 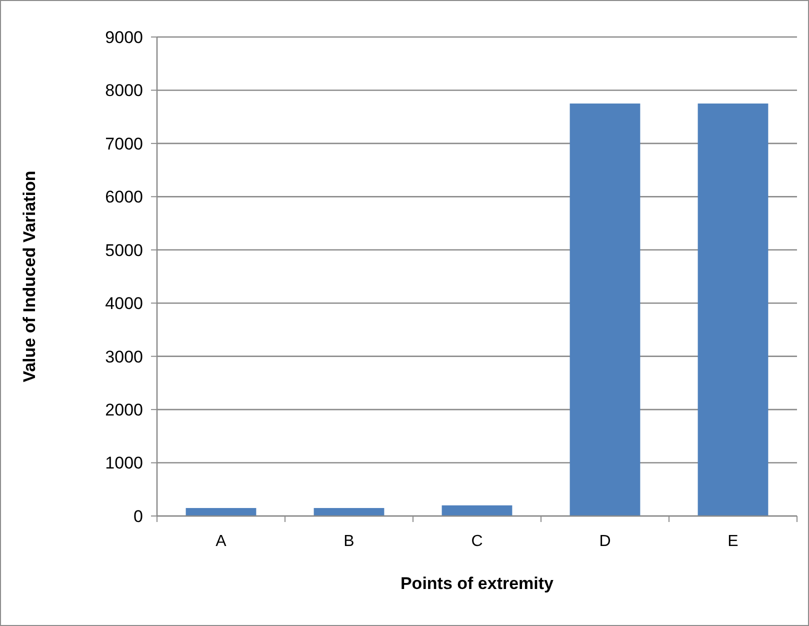 I want to click on y-tick-label: 0, so click(x=138, y=516).